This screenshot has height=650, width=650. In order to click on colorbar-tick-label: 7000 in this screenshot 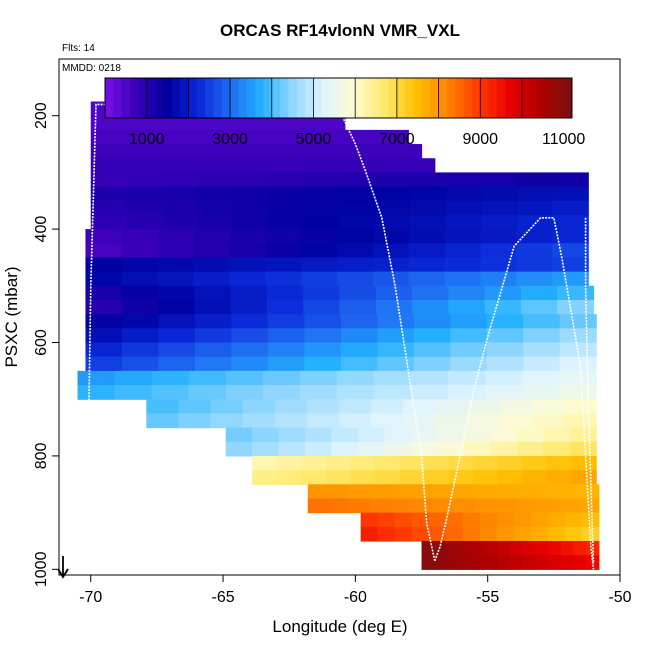, I will do `click(397, 139)`.